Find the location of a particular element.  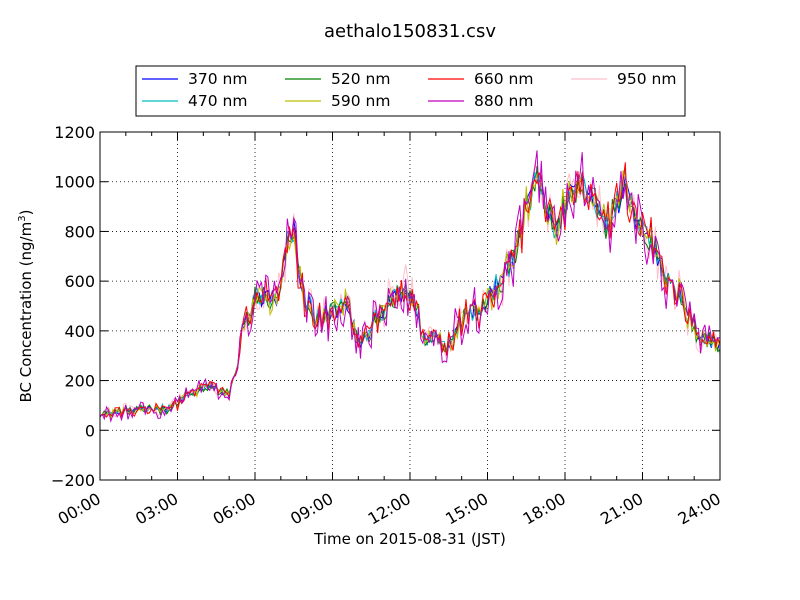

y-axis-label-end: ) is located at coordinates (26, 213).